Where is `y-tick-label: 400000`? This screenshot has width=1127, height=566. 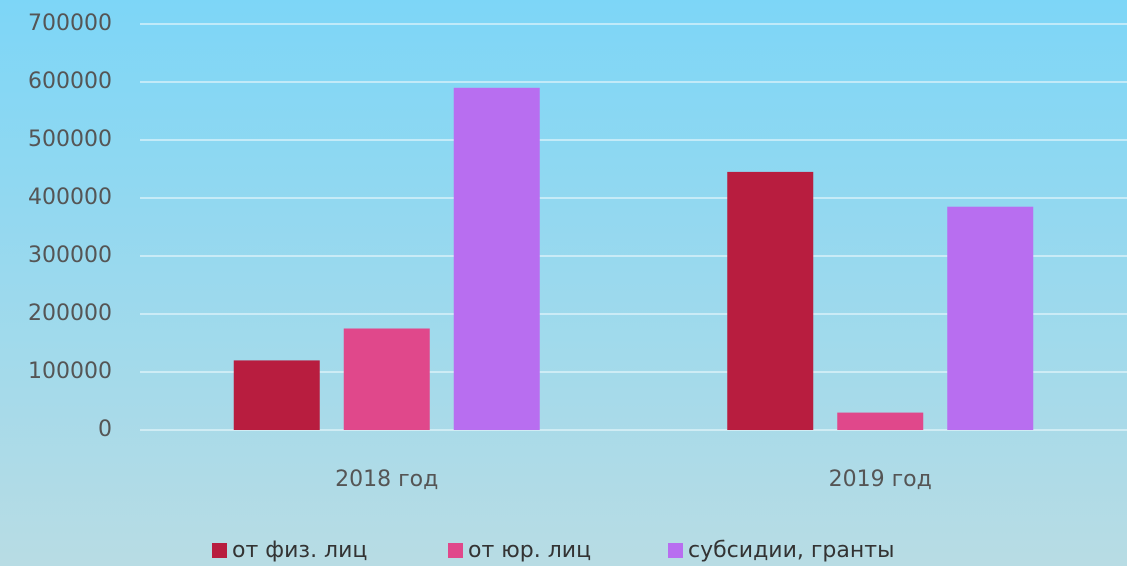
y-tick-label: 400000 is located at coordinates (70, 197).